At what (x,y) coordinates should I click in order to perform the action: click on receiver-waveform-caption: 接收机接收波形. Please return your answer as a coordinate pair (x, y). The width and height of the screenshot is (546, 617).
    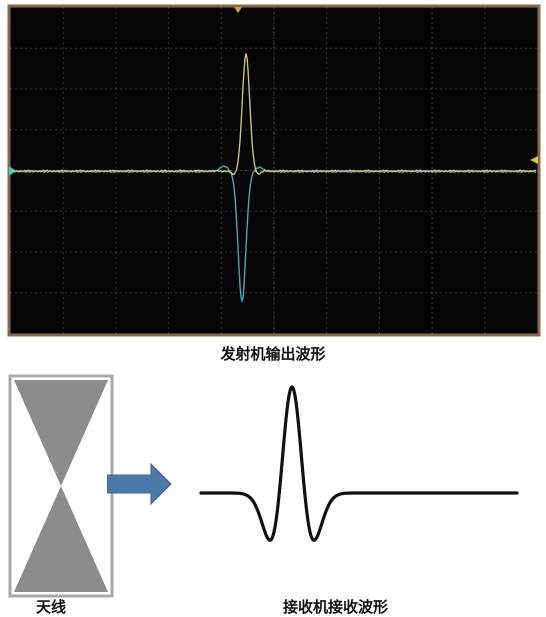
    Looking at the image, I should click on (335, 606).